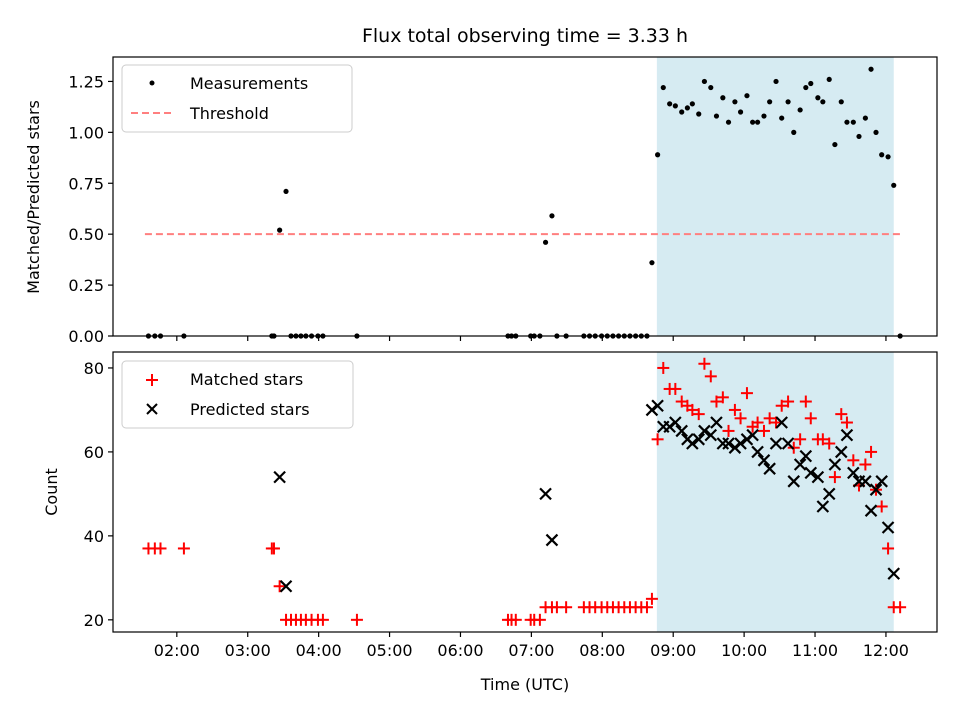 This screenshot has height=720, width=960. I want to click on count-y-axis-label: Count, so click(51, 492).